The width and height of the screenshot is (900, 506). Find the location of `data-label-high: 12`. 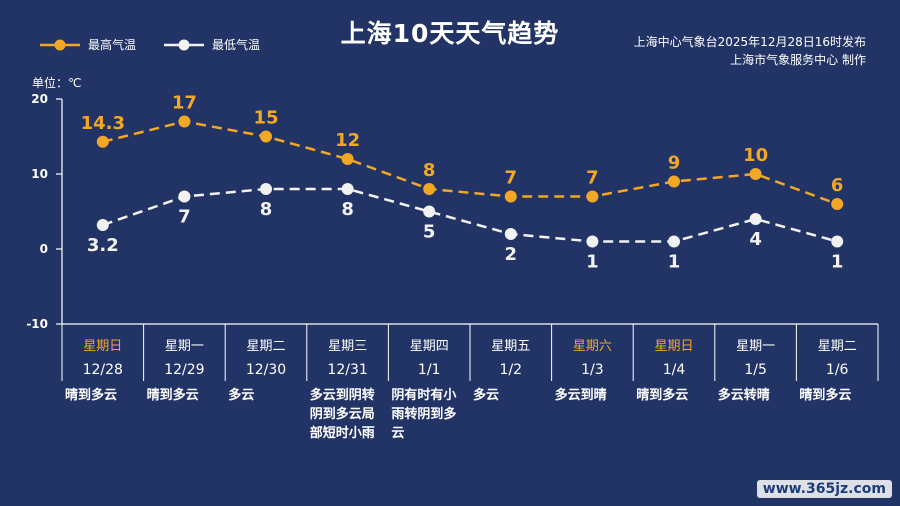

data-label-high: 12 is located at coordinates (347, 140).